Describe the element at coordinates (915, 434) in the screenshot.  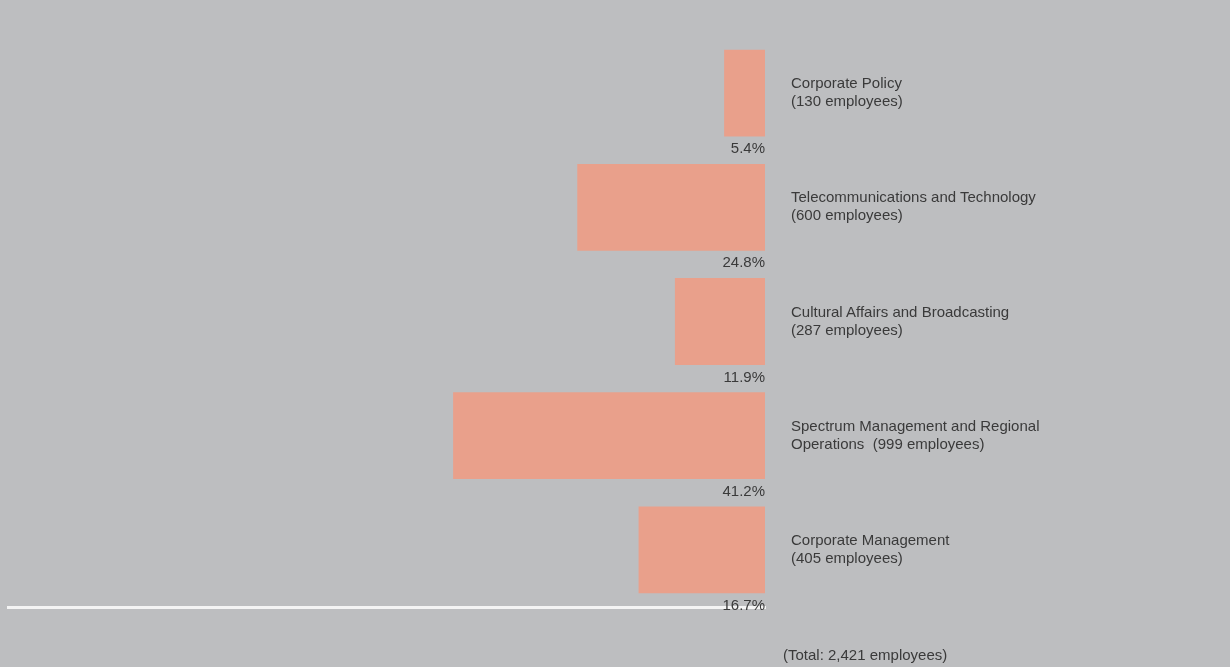
I see `y-tick-label: Spectrum Management and Regional Operations (999 employees)` at that location.